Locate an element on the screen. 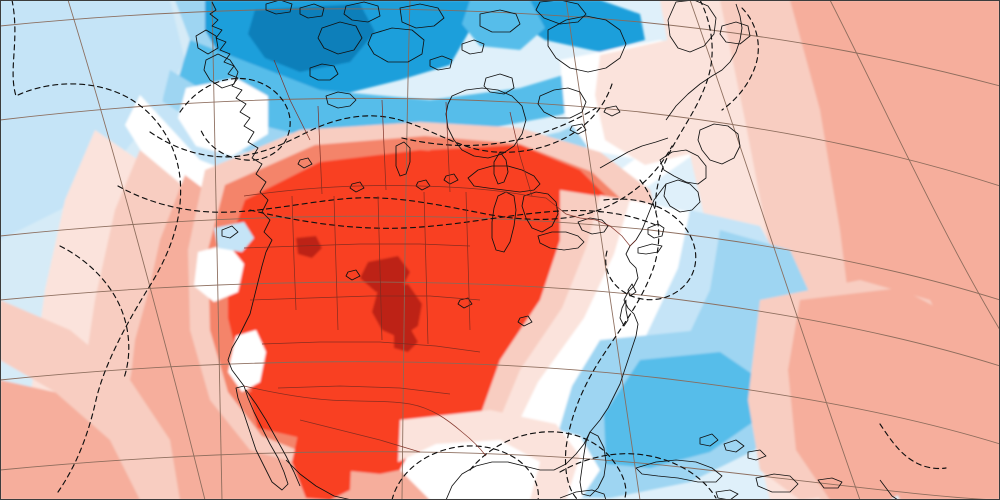 This screenshot has width=1000, height=500. fill-sw-pacific-pink is located at coordinates (90, 400).